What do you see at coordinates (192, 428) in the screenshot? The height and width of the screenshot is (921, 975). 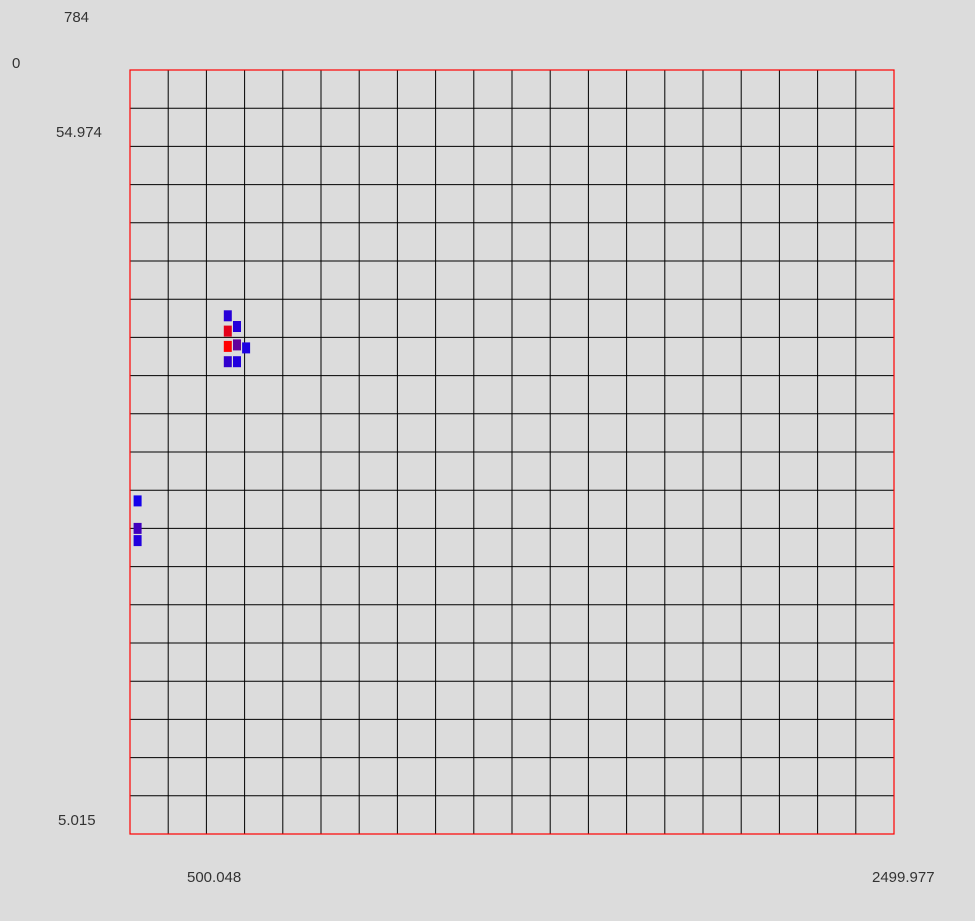 I see `heatmap-cells` at bounding box center [192, 428].